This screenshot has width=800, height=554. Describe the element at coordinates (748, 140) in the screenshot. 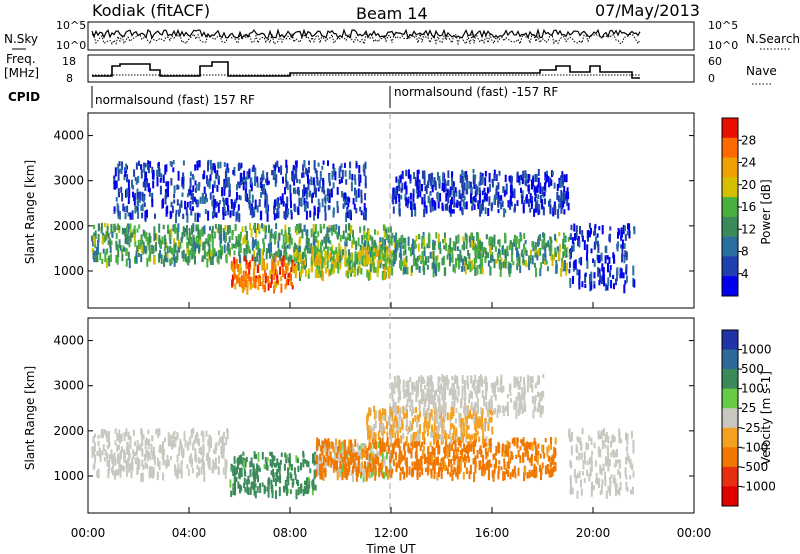

I see `colorbar-tick-label: 28` at that location.